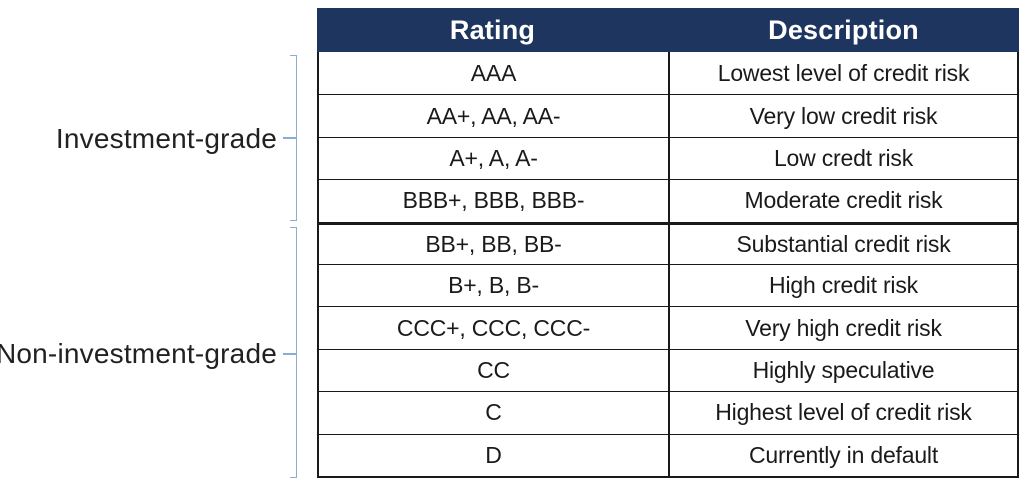 Image resolution: width=1024 pixels, height=486 pixels. I want to click on table-row: B+, B, B- High credit risk, so click(668, 285).